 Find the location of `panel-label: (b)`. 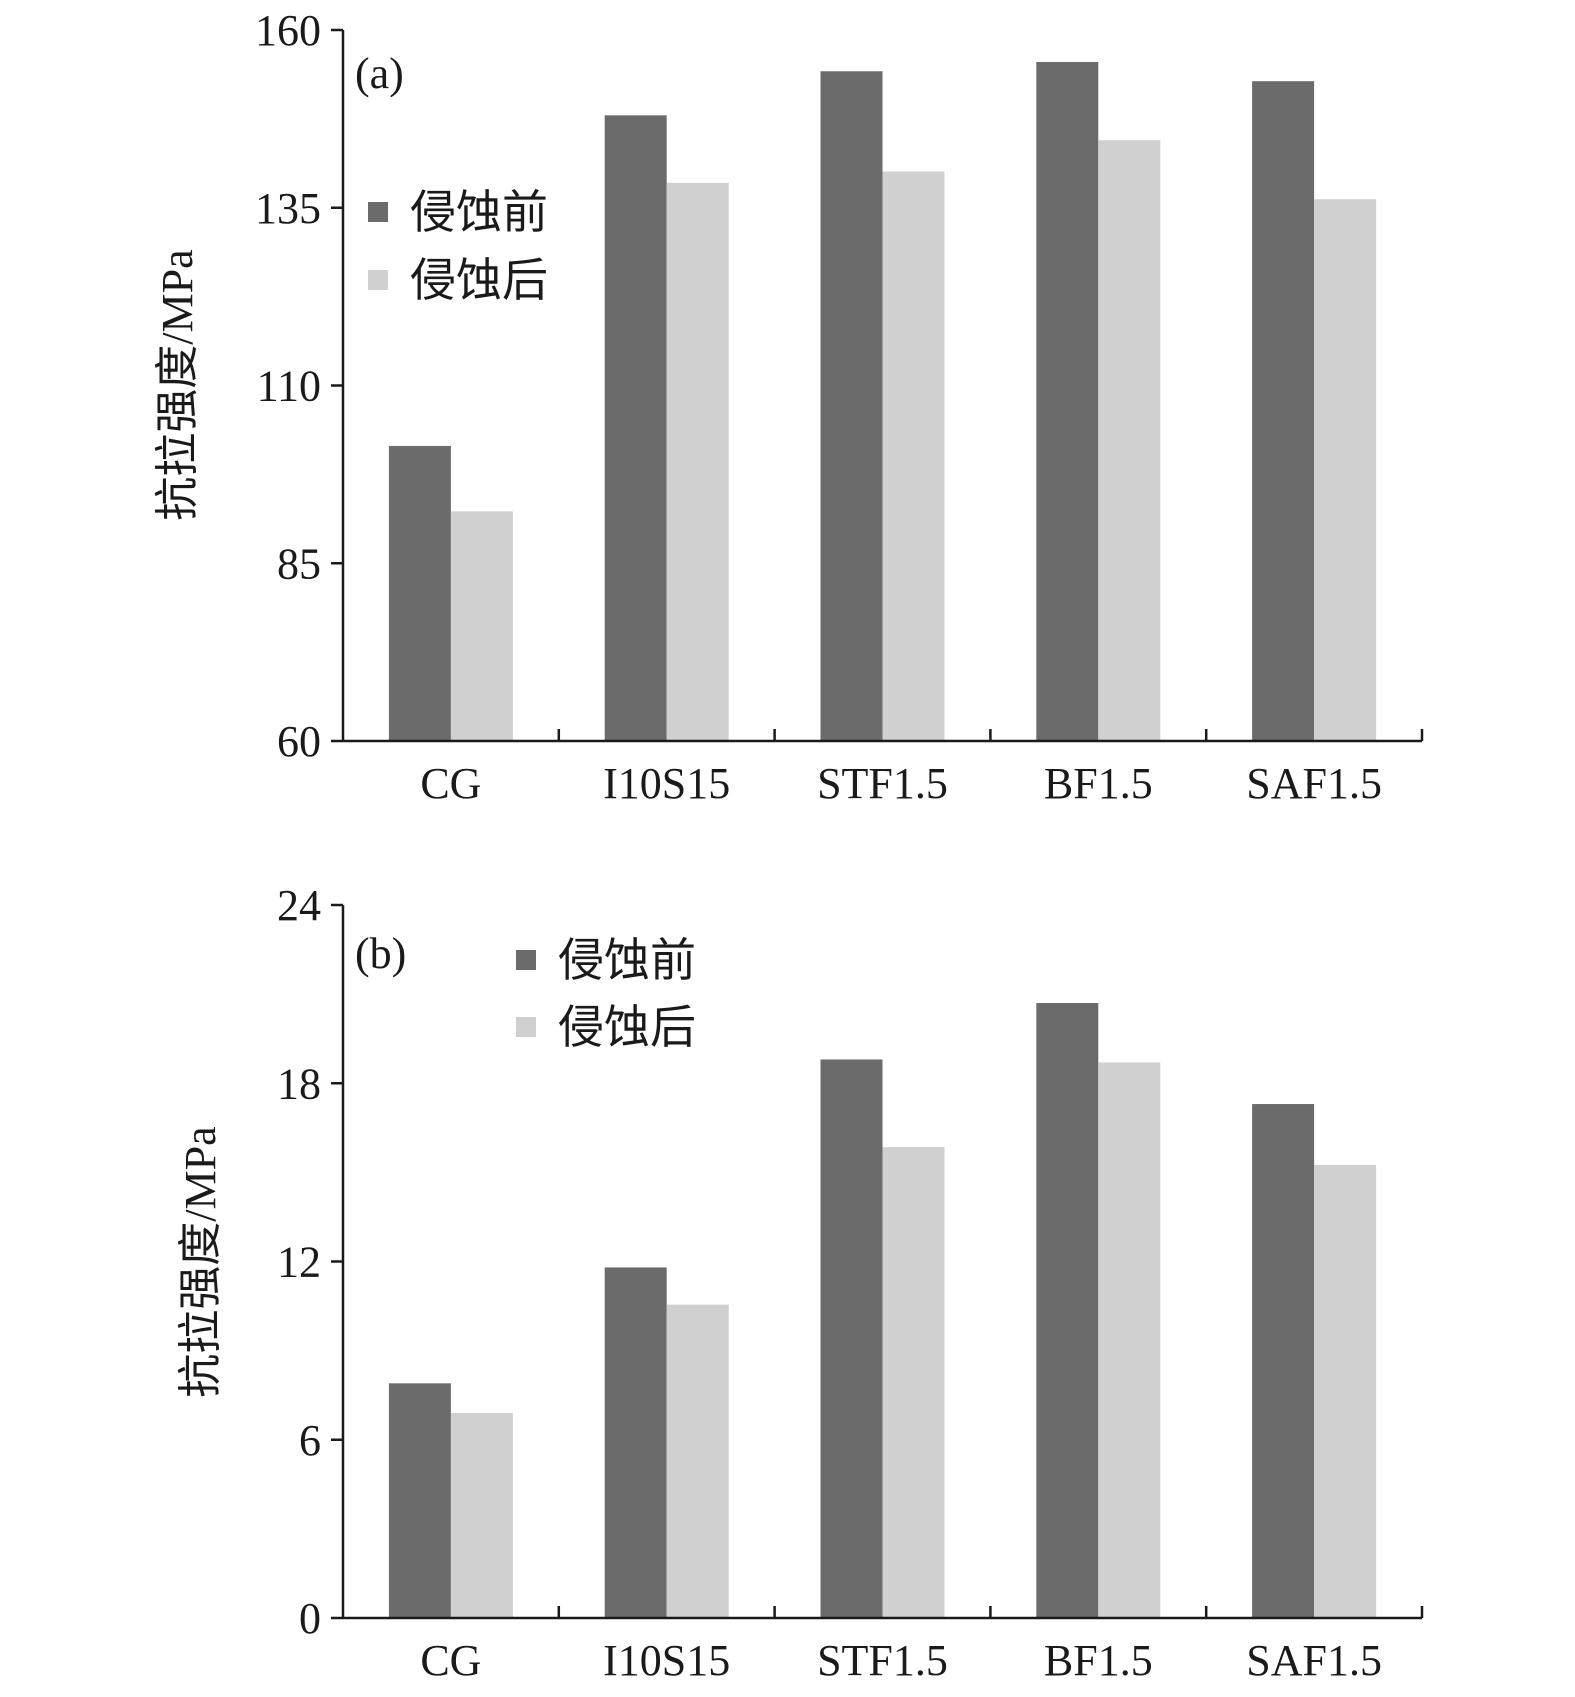

panel-label: (b) is located at coordinates (380, 953).